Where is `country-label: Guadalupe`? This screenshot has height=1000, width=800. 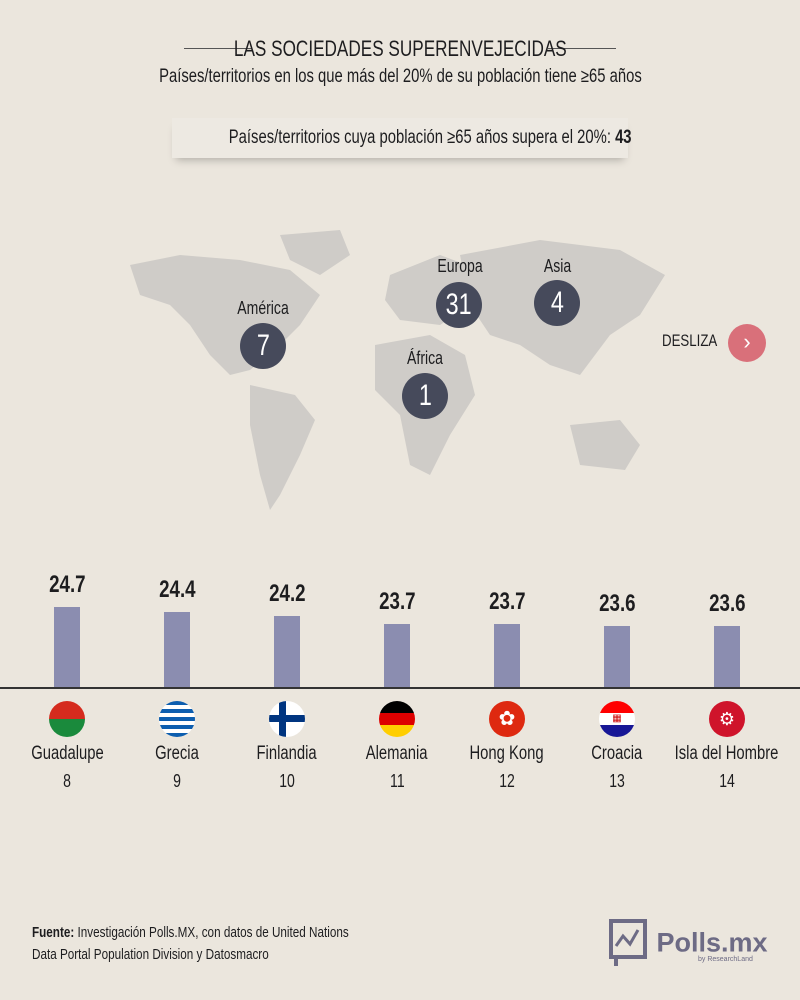 country-label: Guadalupe is located at coordinates (67, 753).